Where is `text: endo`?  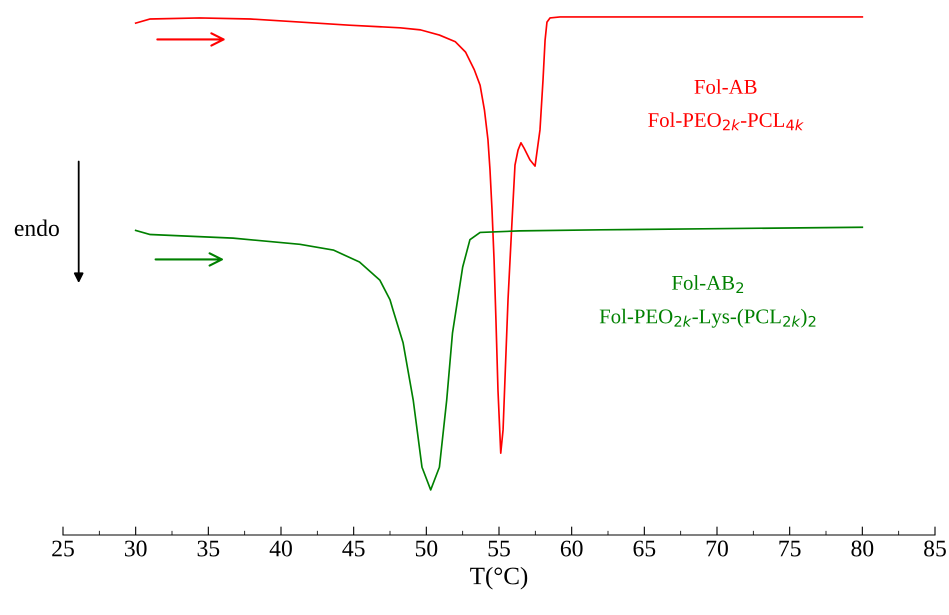 text: endo is located at coordinates (36, 228).